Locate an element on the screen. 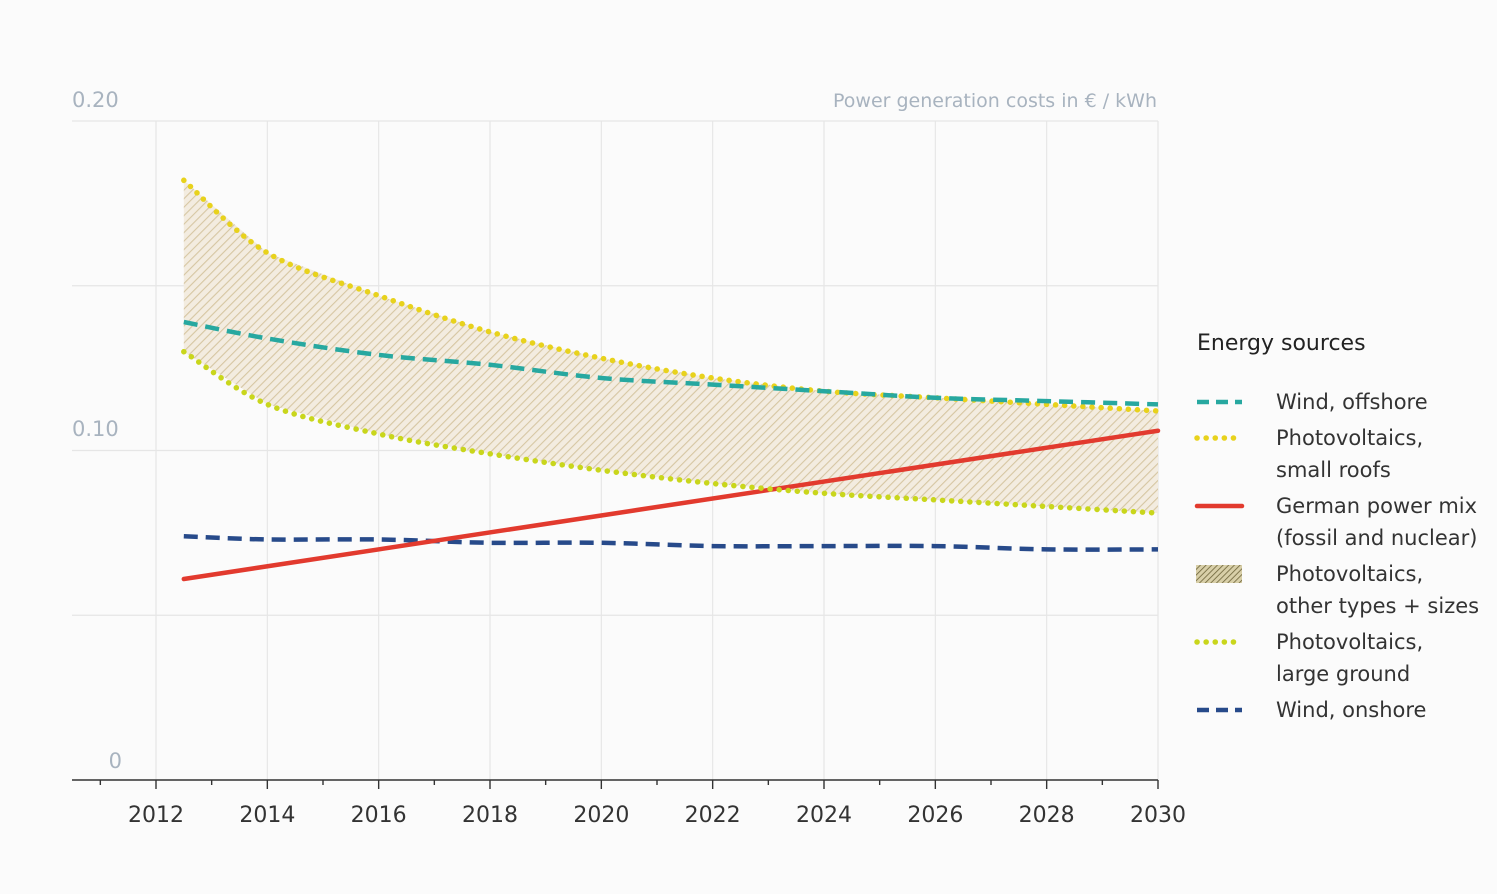 The height and width of the screenshot is (894, 1497). legend-swatch is located at coordinates (1219, 574).